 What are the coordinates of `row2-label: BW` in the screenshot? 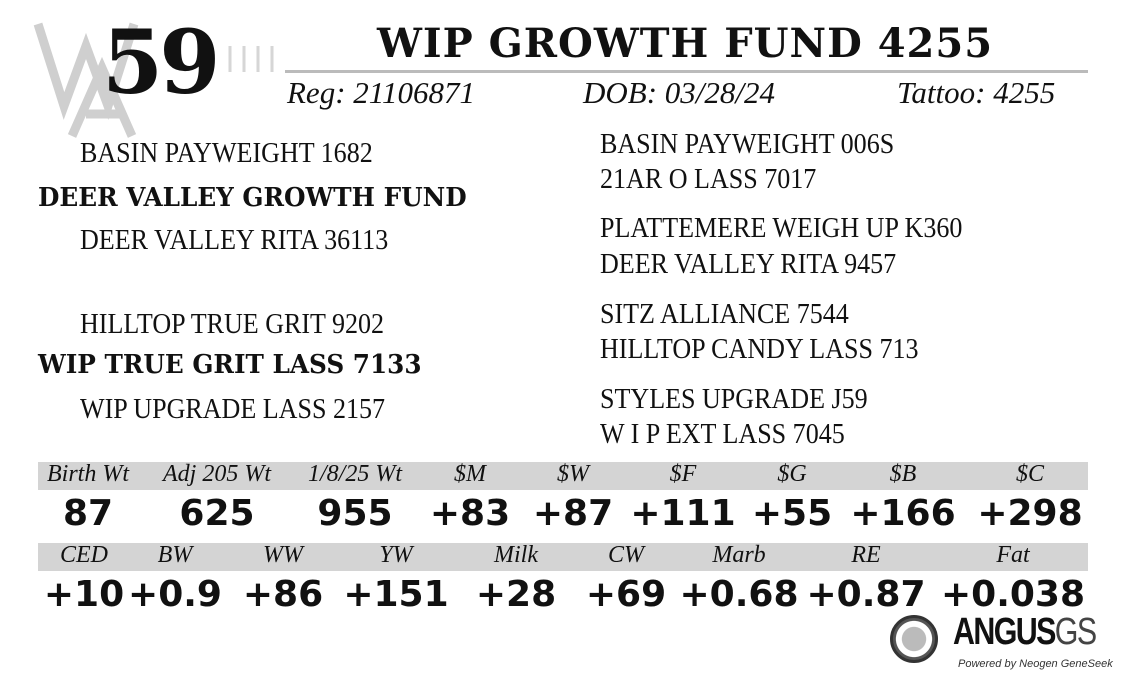 It's located at (175, 555).